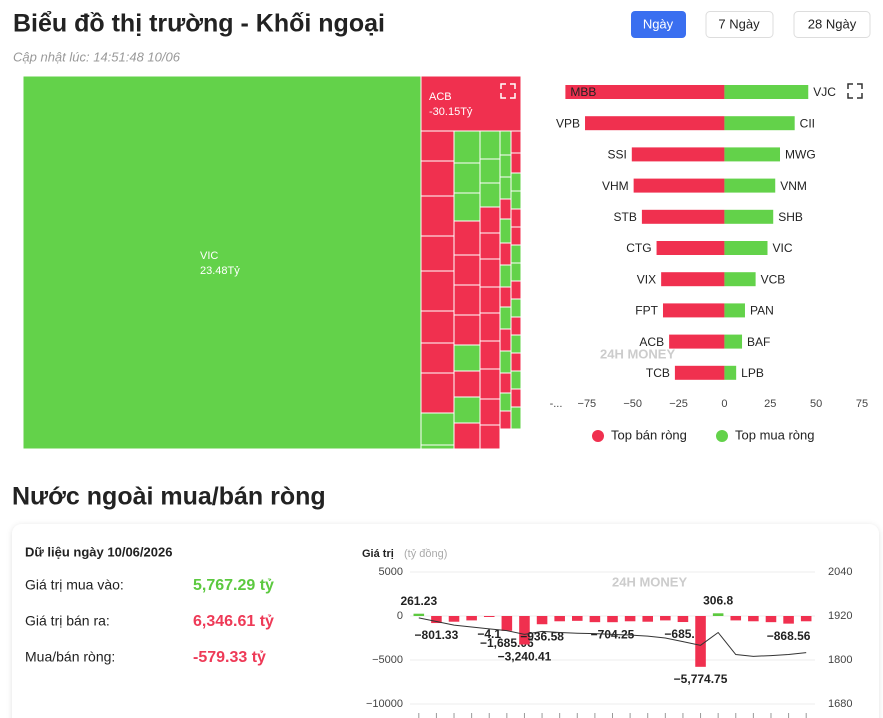 This screenshot has width=883, height=718. What do you see at coordinates (718, 600) in the screenshot?
I see `value-label: 306.8` at bounding box center [718, 600].